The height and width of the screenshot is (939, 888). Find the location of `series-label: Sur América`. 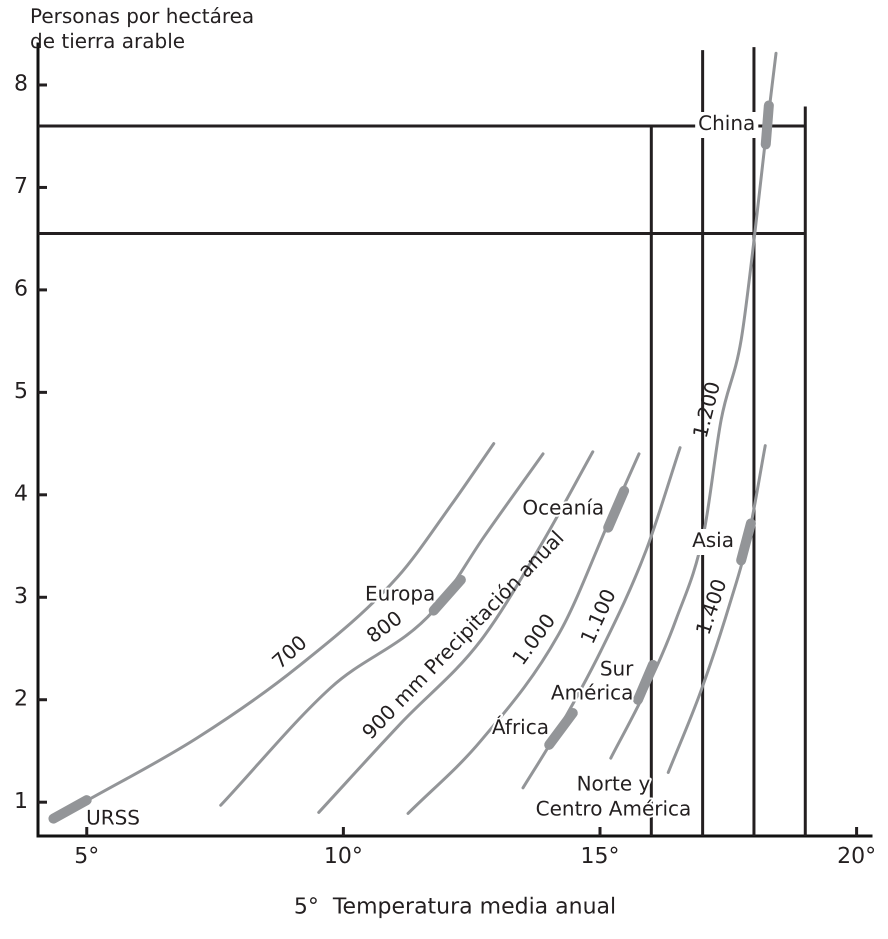

series-label: Sur América is located at coordinates (592, 680).